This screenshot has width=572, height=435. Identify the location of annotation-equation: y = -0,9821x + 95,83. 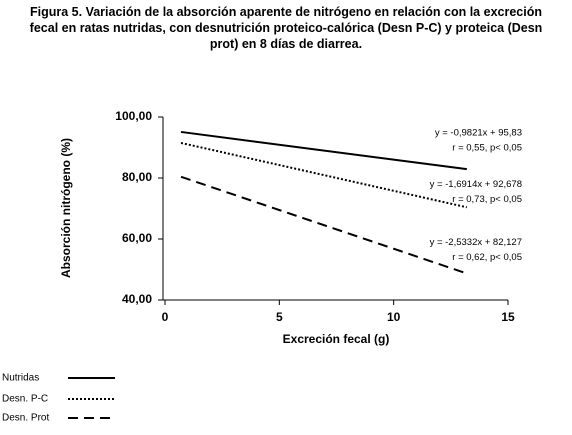
(478, 133).